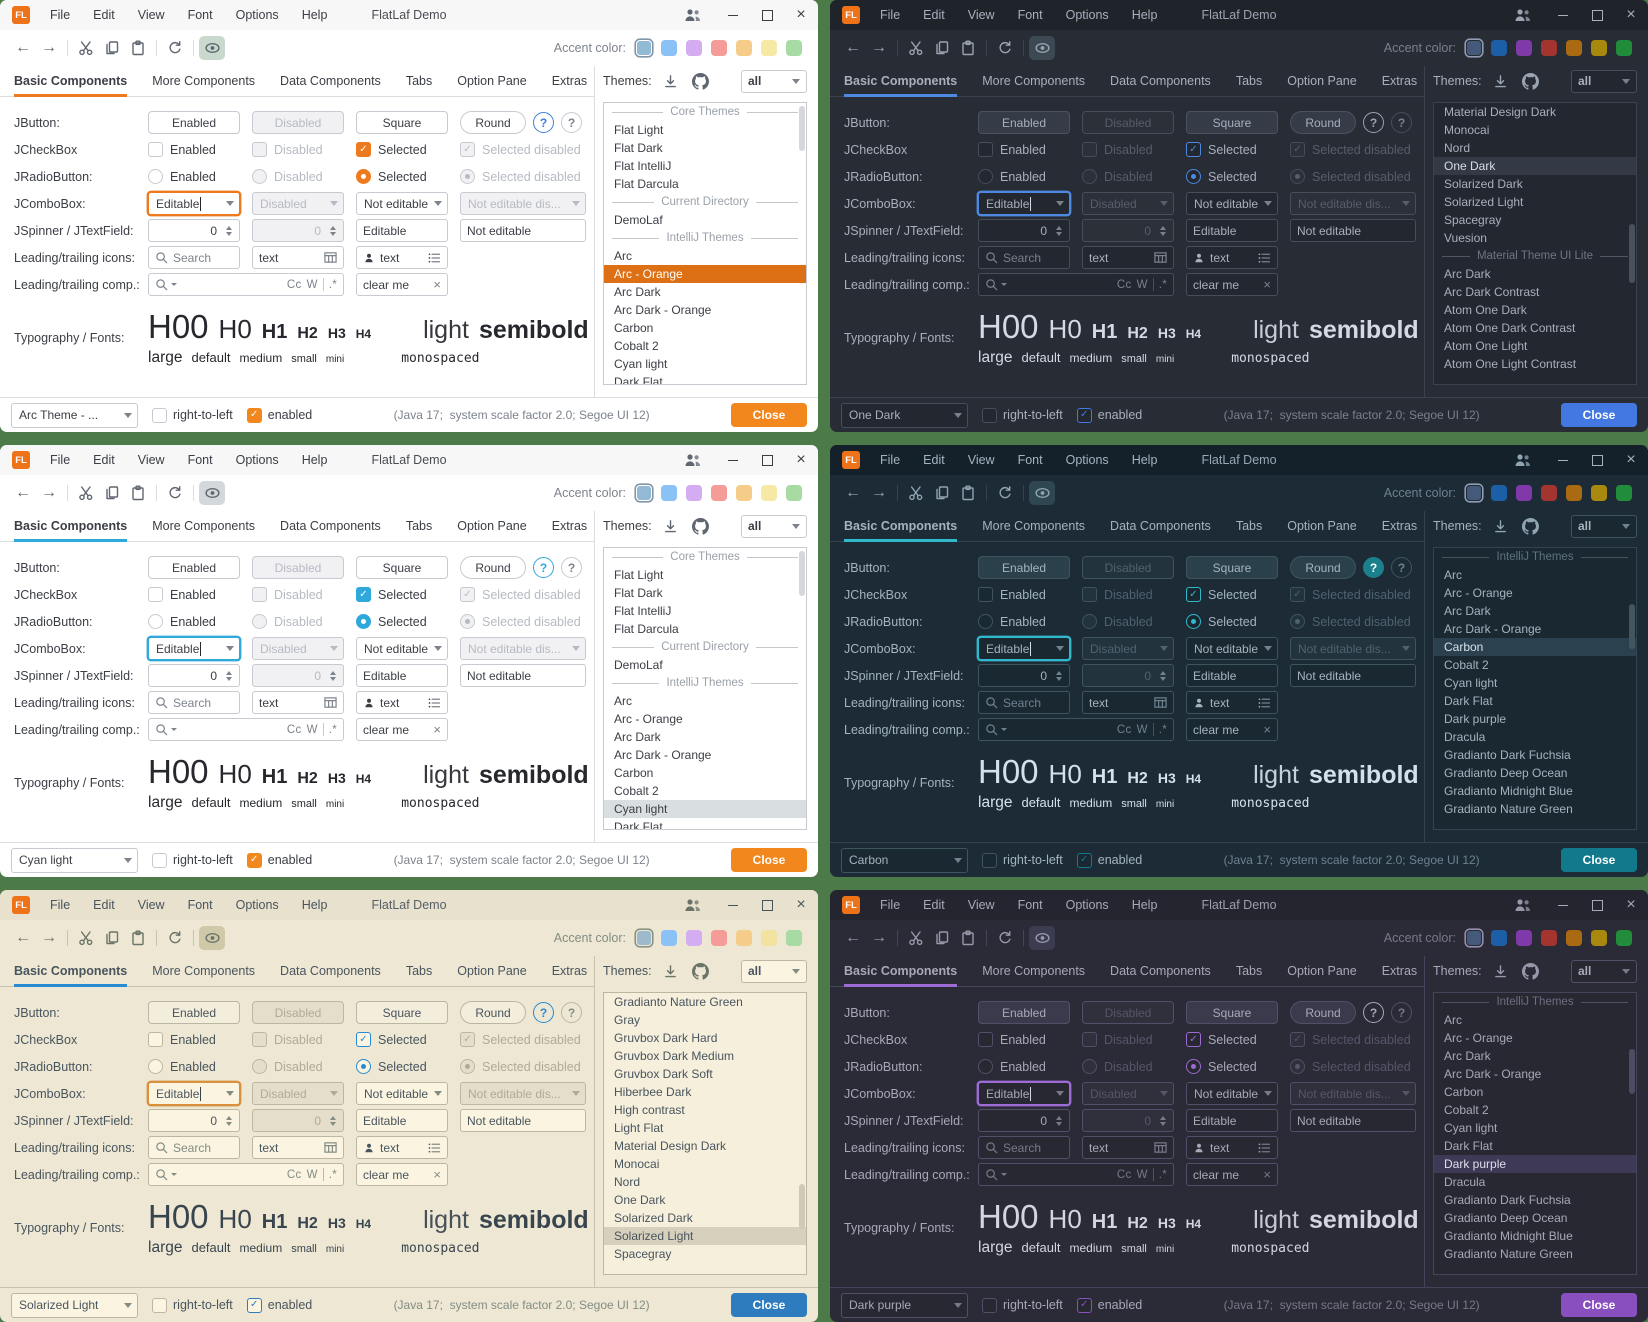 The image size is (1648, 1322). Describe the element at coordinates (670, 1146) in the screenshot. I see `theme-item-material-design-dark: Material Design Dark` at that location.